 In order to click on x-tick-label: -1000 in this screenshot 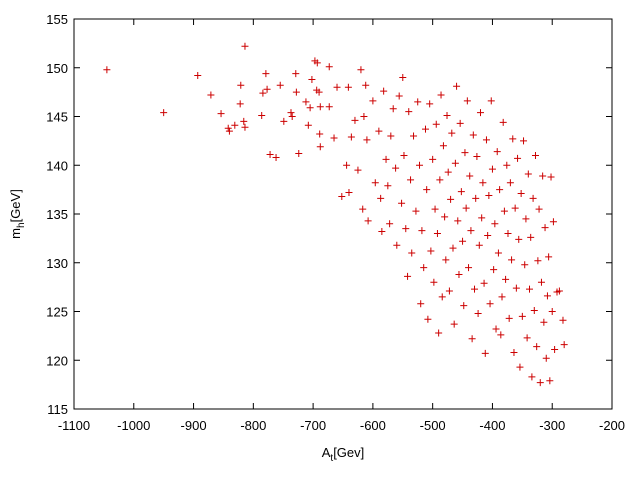, I will do `click(133, 425)`.